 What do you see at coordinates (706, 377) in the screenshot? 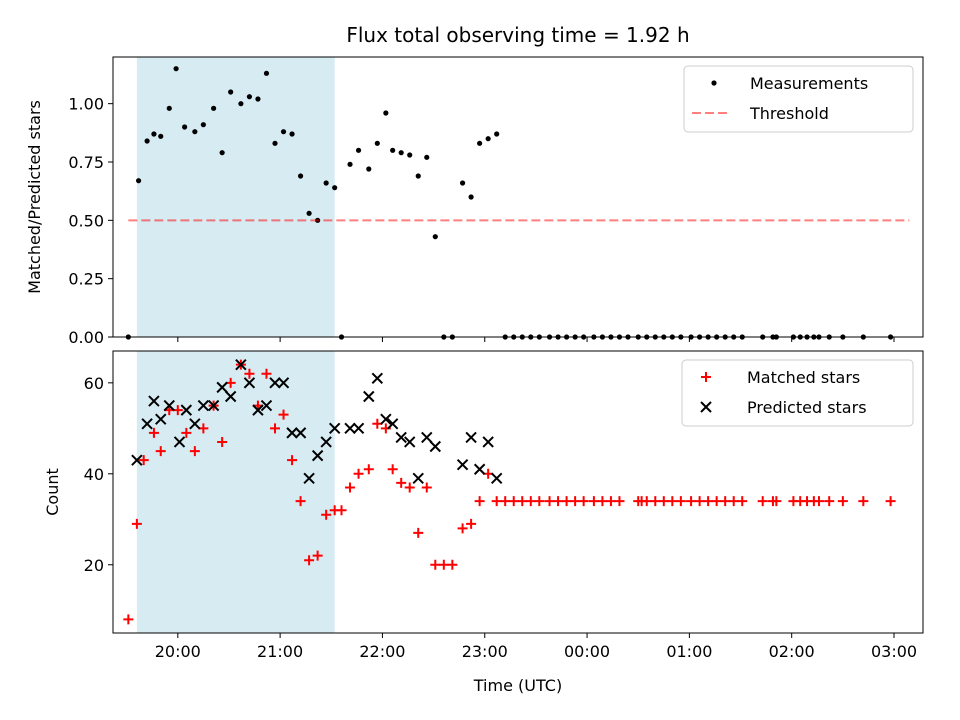
I see `legend-plus-swatch` at bounding box center [706, 377].